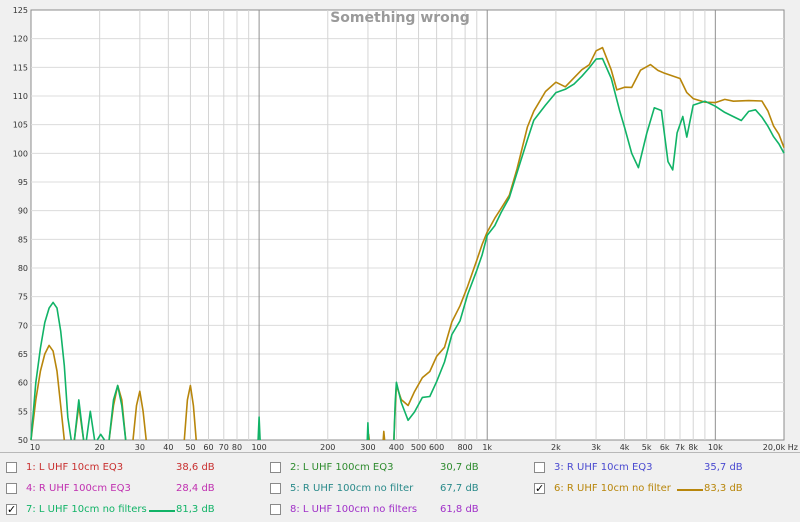  Describe the element at coordinates (459, 488) in the screenshot. I see `legend-value: 67,7 dB` at that location.